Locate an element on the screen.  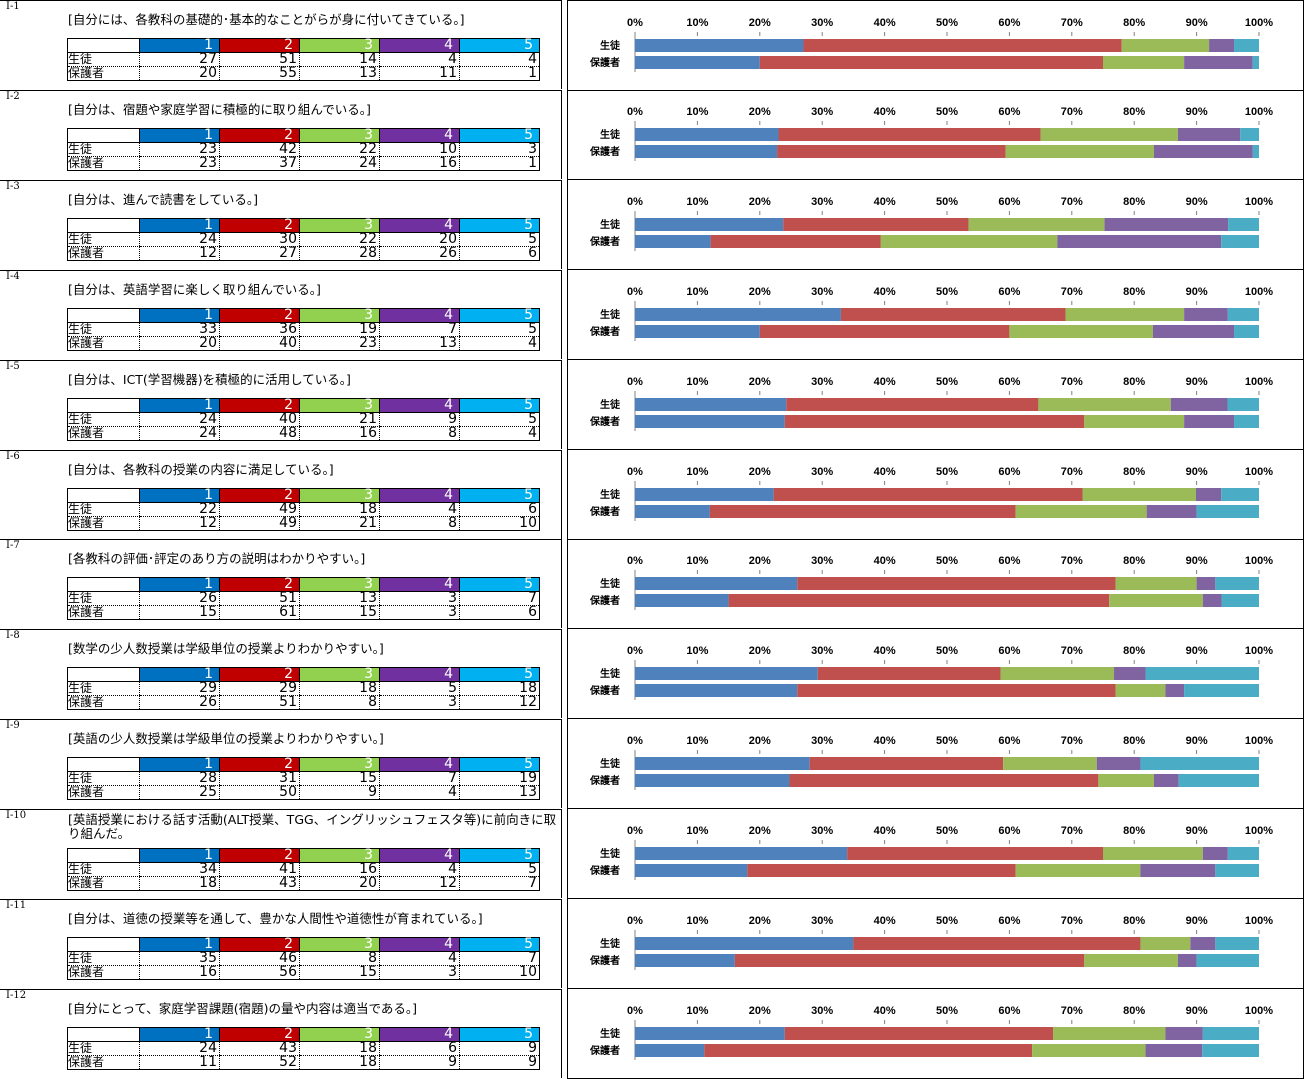
table-cell: 20 is located at coordinates (339, 883).